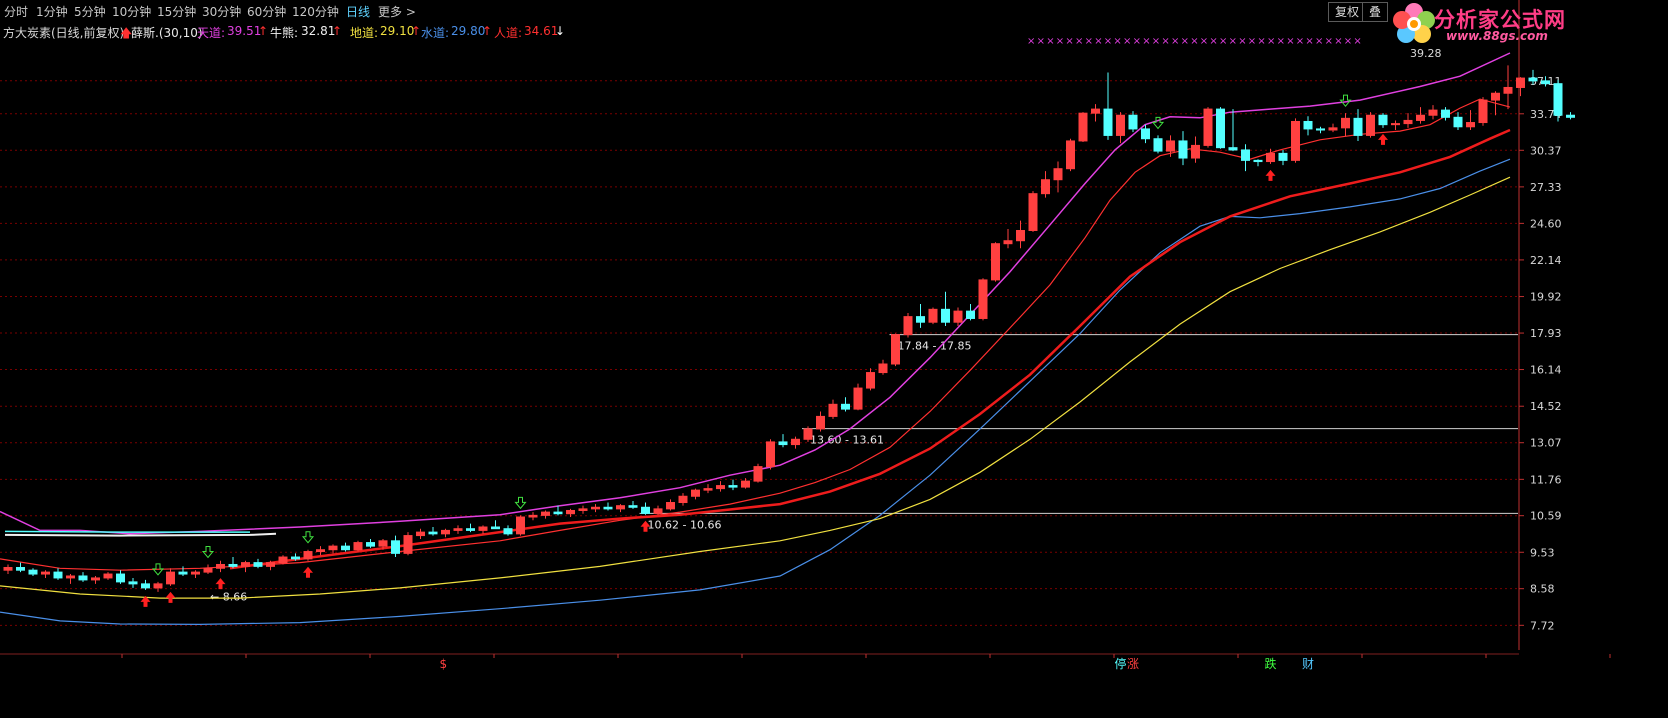 The height and width of the screenshot is (718, 1668). I want to click on sell-arrow-icon, so click(520, 503).